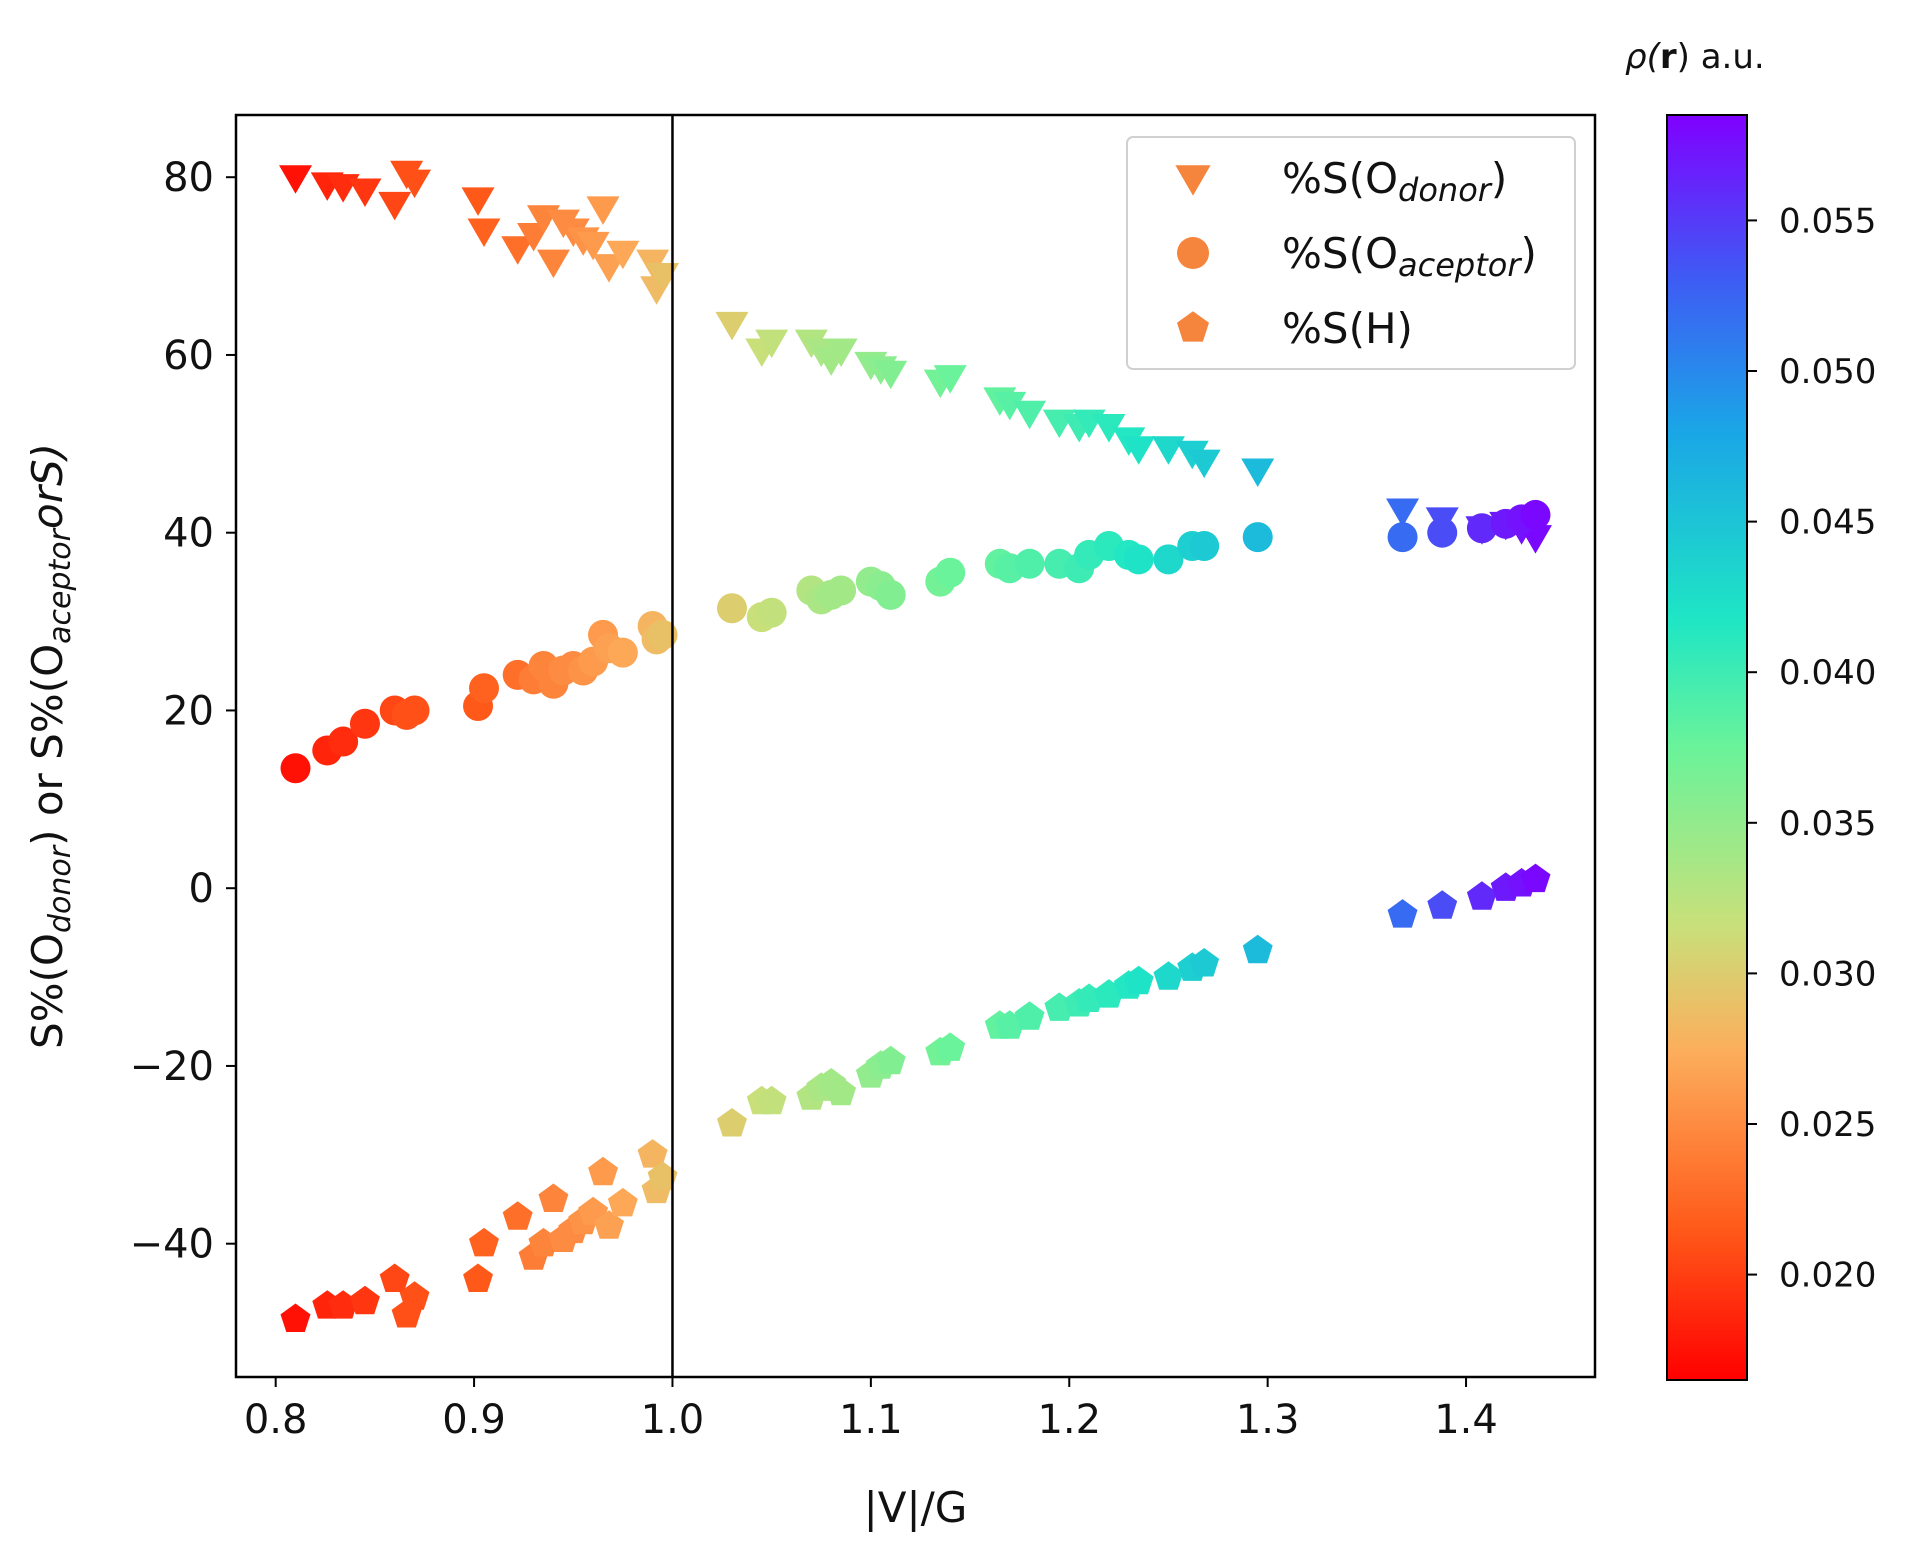 Image resolution: width=1907 pixels, height=1551 pixels. What do you see at coordinates (1707, 747) in the screenshot?
I see `colorbar-gradient` at bounding box center [1707, 747].